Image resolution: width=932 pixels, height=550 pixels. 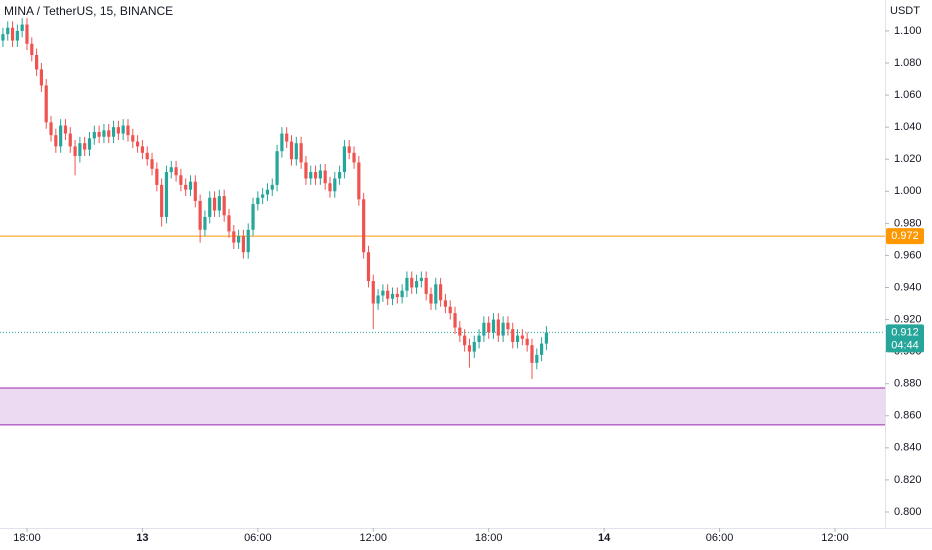 What do you see at coordinates (908, 512) in the screenshot?
I see `y-tick-label: 0.800` at bounding box center [908, 512].